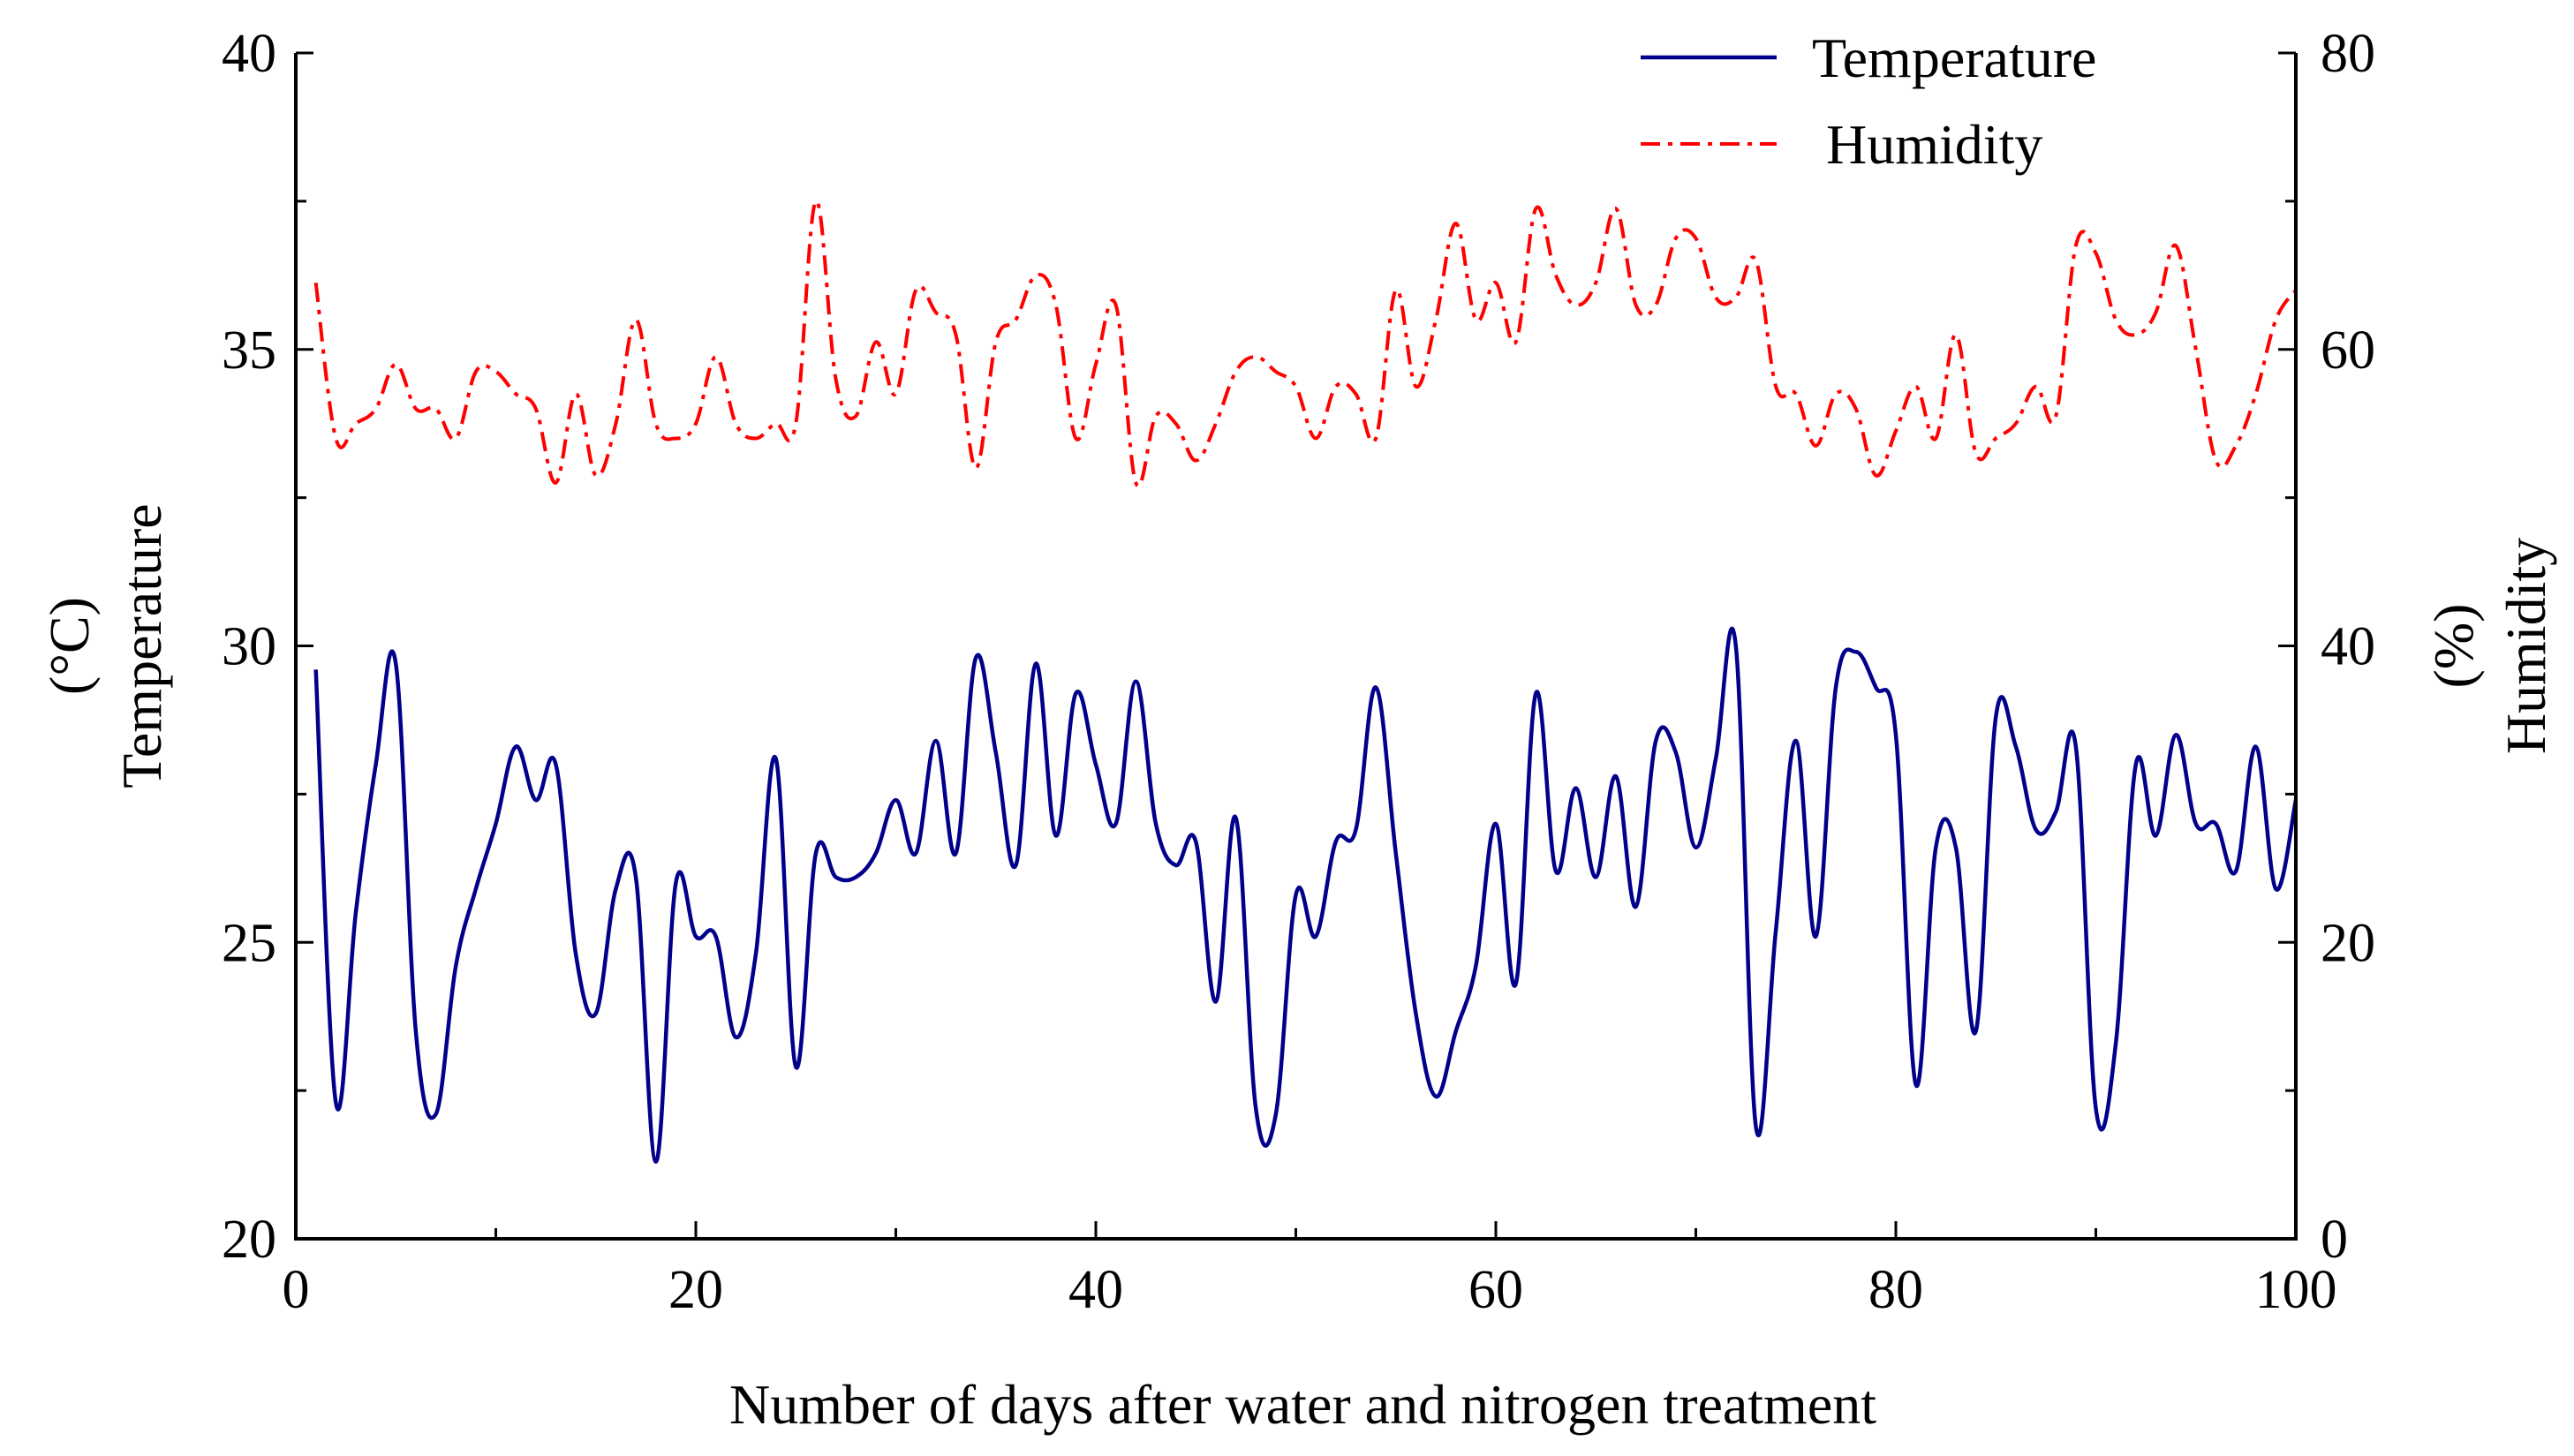 The image size is (2574, 1456). I want to click on x-tick-label: 40, so click(1095, 1290).